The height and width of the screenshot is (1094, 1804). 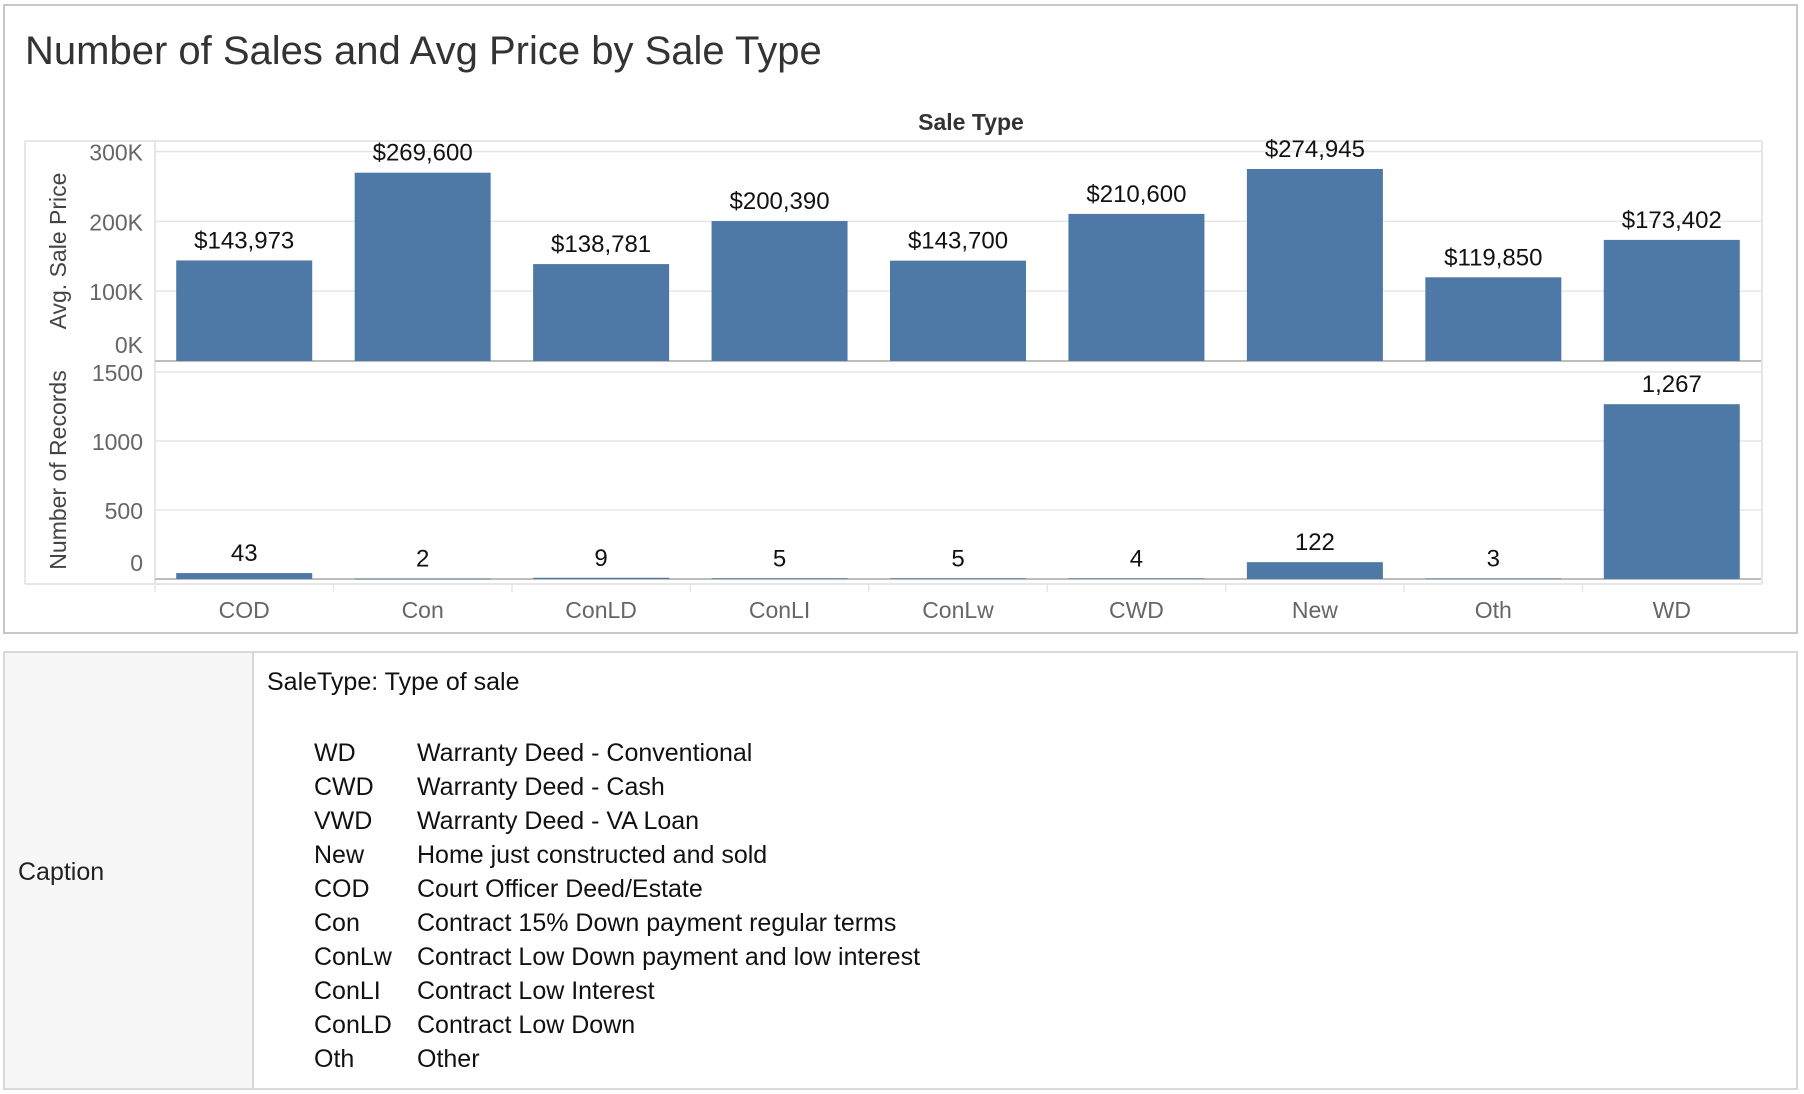 I want to click on legend-description: Warranty Deed - Cash, so click(x=541, y=787).